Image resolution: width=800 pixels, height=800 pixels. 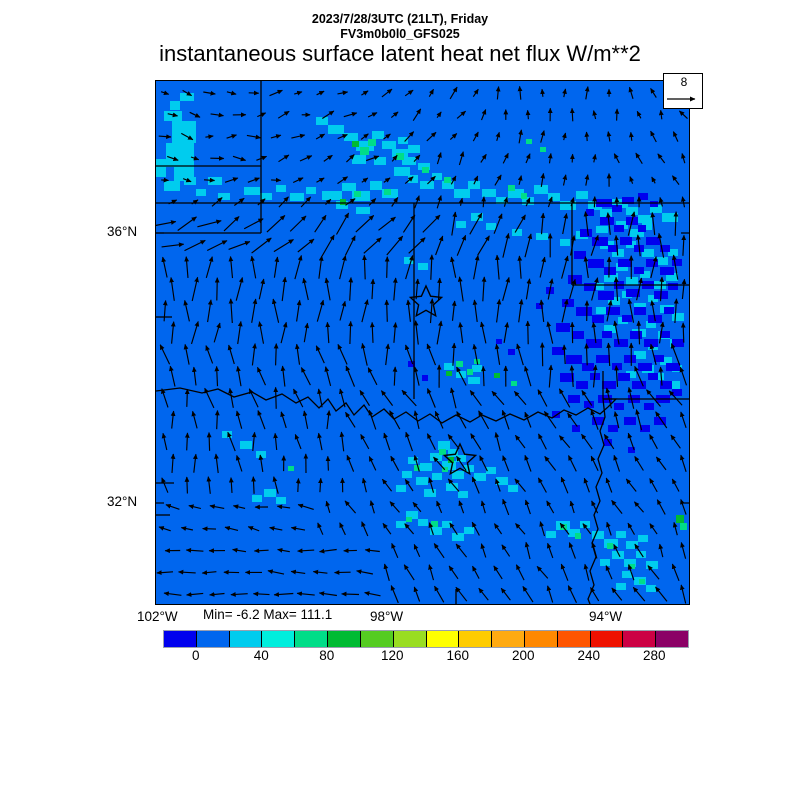 I want to click on lon-label-98w: 98°W, so click(x=387, y=616).